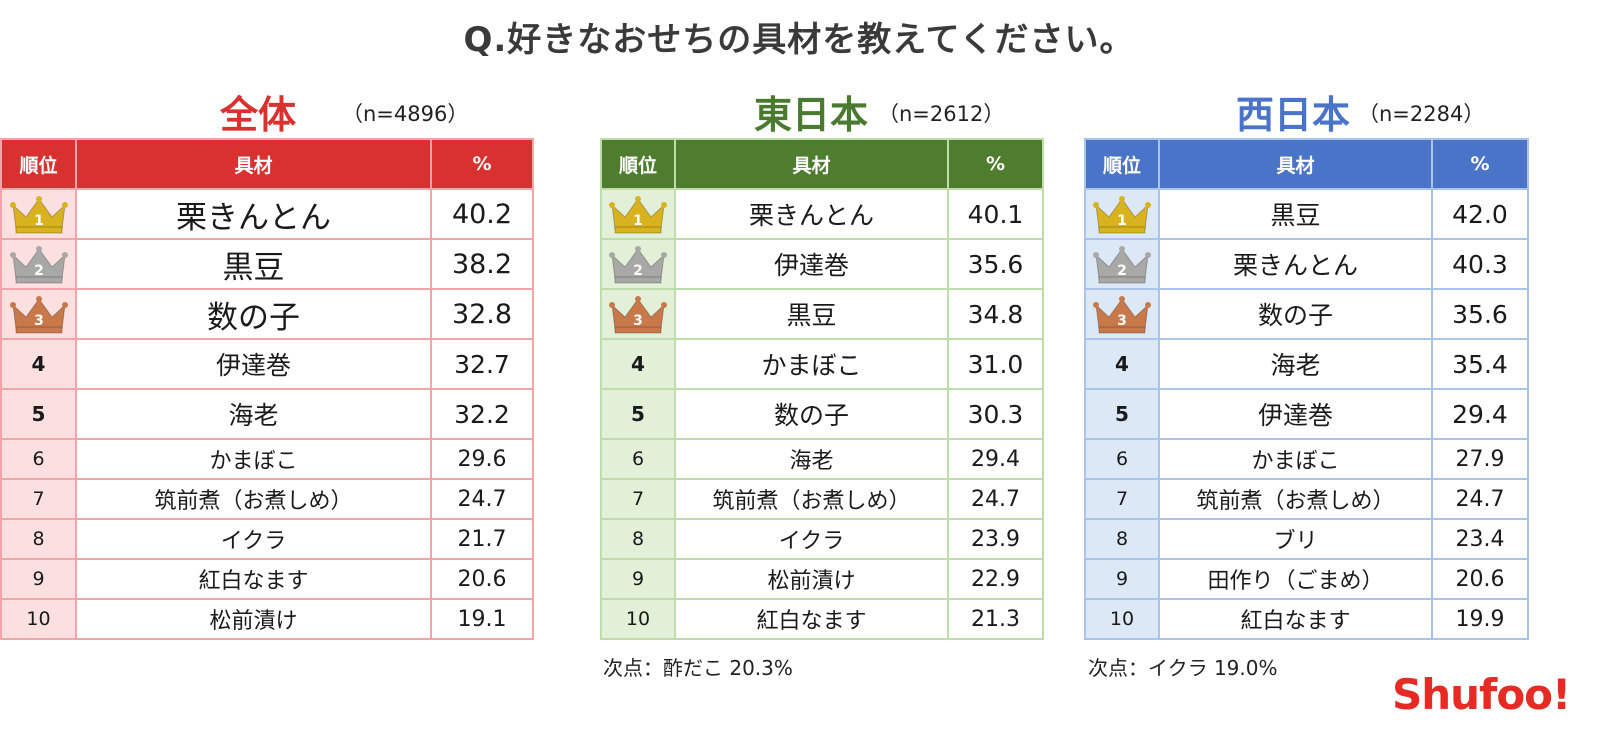 This screenshot has width=1598, height=738. What do you see at coordinates (482, 314) in the screenshot?
I see `percent-cell: 32.8` at bounding box center [482, 314].